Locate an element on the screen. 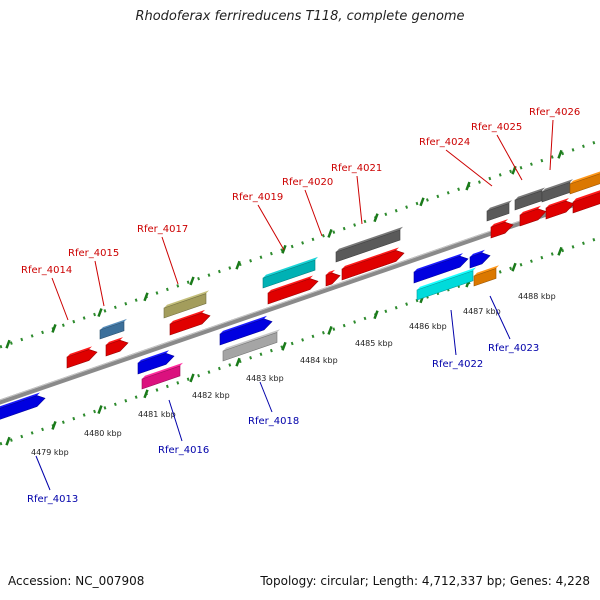 The height and width of the screenshot is (600, 600). gene-rfer-4013-top is located at coordinates (20, 400).